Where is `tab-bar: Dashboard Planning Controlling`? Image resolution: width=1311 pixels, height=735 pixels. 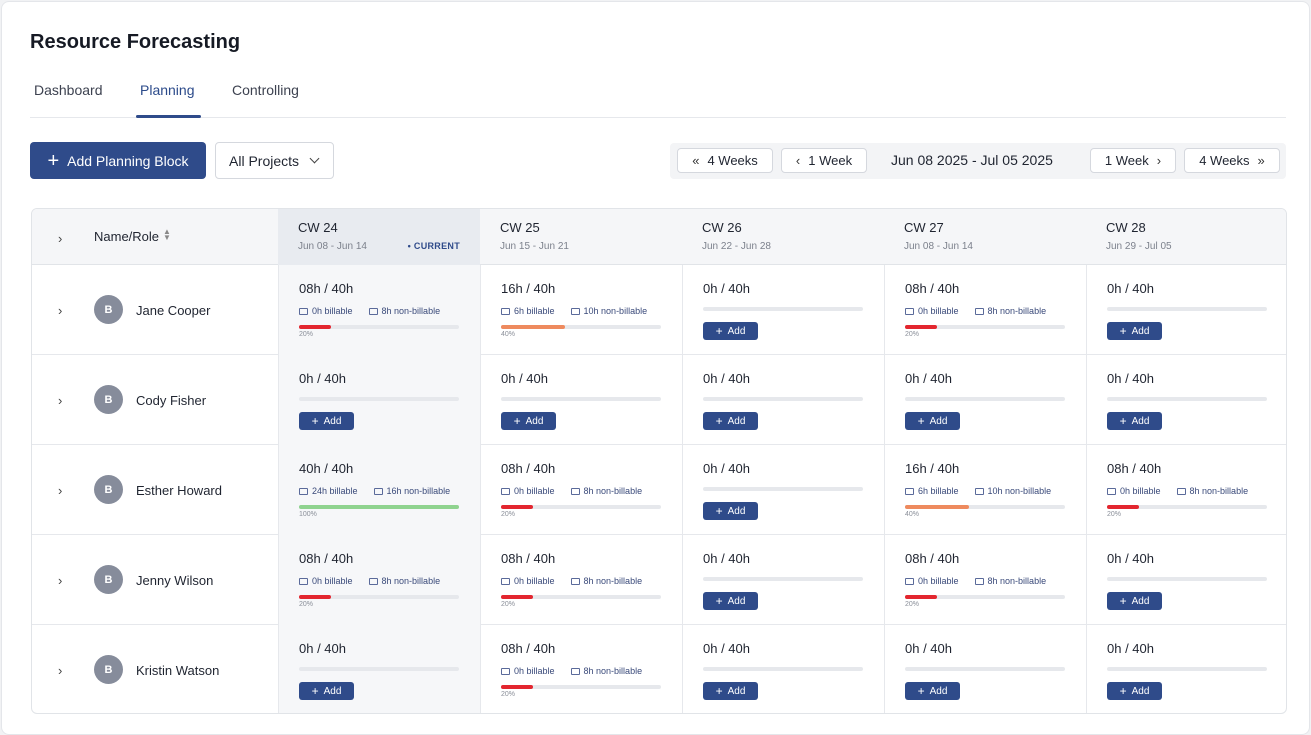 tab-bar: Dashboard Planning Controlling is located at coordinates (658, 95).